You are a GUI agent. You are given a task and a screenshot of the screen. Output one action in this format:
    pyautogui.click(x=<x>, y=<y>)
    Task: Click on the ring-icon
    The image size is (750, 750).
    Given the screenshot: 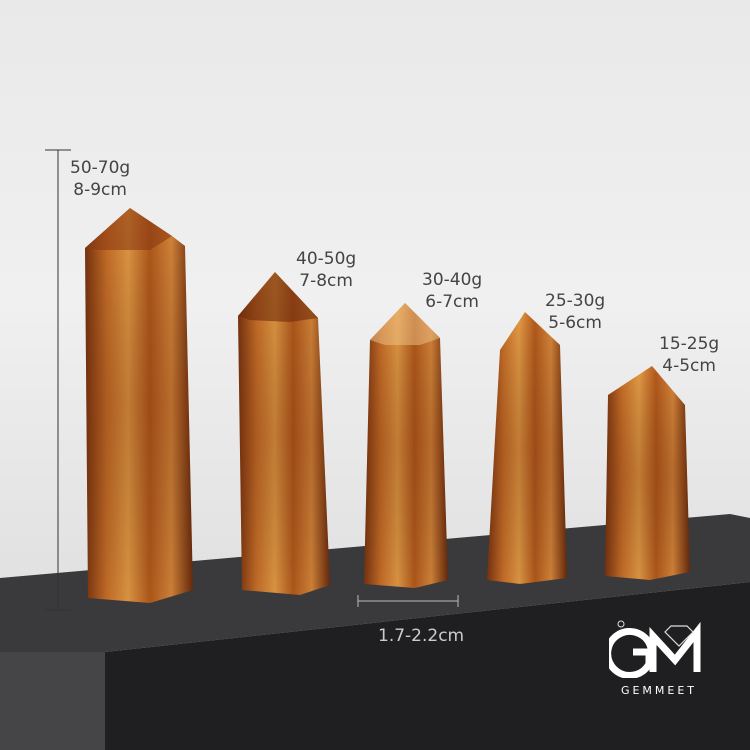 What is the action you would take?
    pyautogui.click(x=621, y=624)
    